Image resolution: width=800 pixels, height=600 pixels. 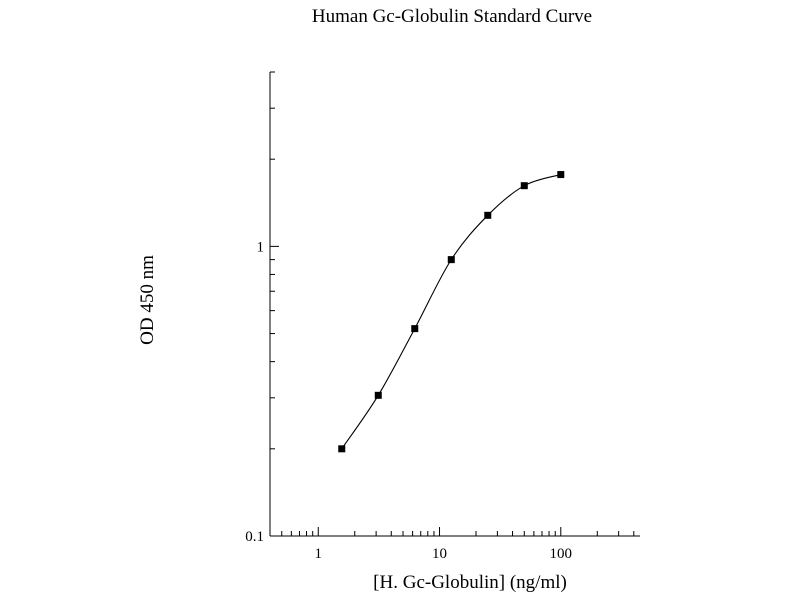 What do you see at coordinates (452, 16) in the screenshot?
I see `chart-title: Human Gc-Globulin Standard Curve` at bounding box center [452, 16].